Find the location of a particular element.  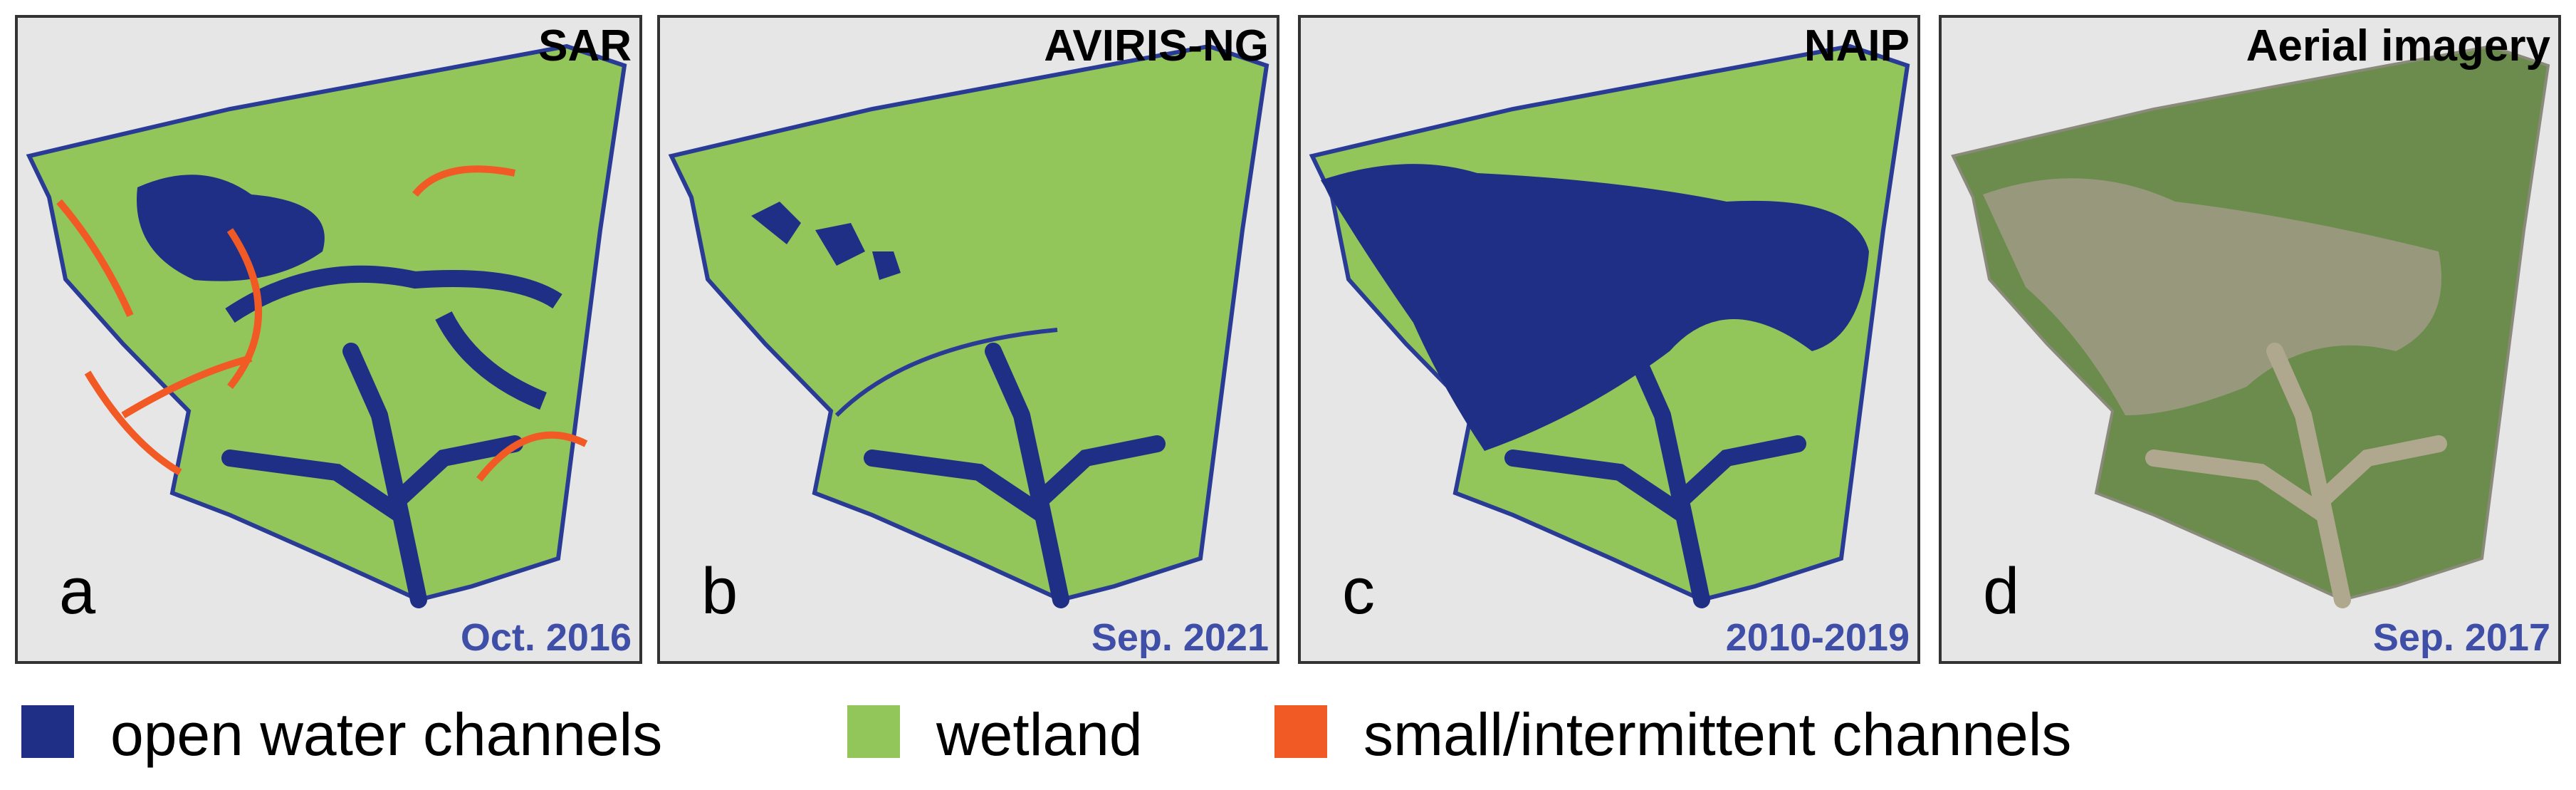

panel-title: SAR is located at coordinates (585, 46).